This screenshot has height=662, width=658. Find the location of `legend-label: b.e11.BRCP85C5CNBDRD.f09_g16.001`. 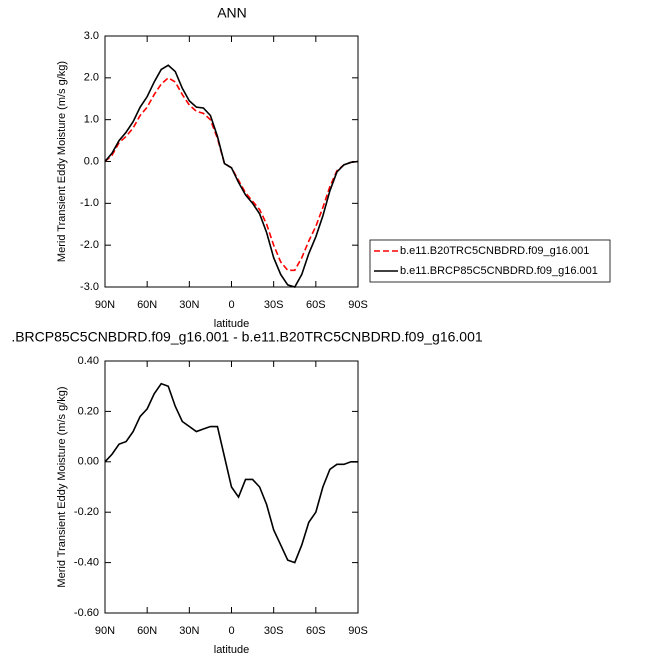

legend-label: b.e11.BRCP85C5CNBDRD.f09_g16.001 is located at coordinates (499, 271).